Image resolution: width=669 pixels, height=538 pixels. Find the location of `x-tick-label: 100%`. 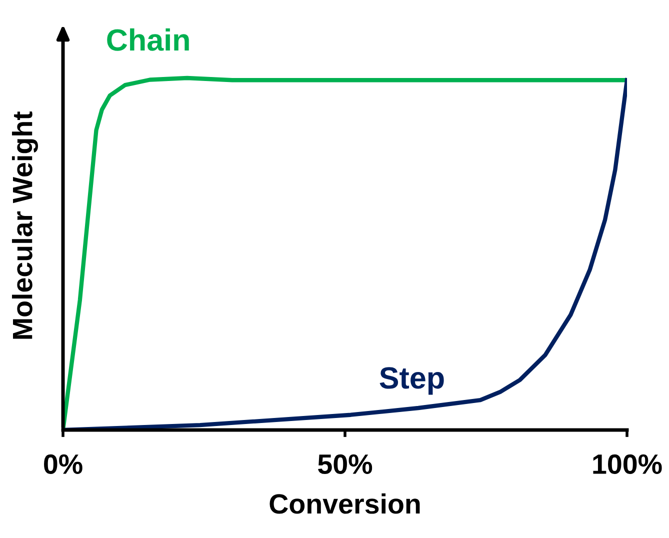

x-tick-label: 100% is located at coordinates (627, 464).